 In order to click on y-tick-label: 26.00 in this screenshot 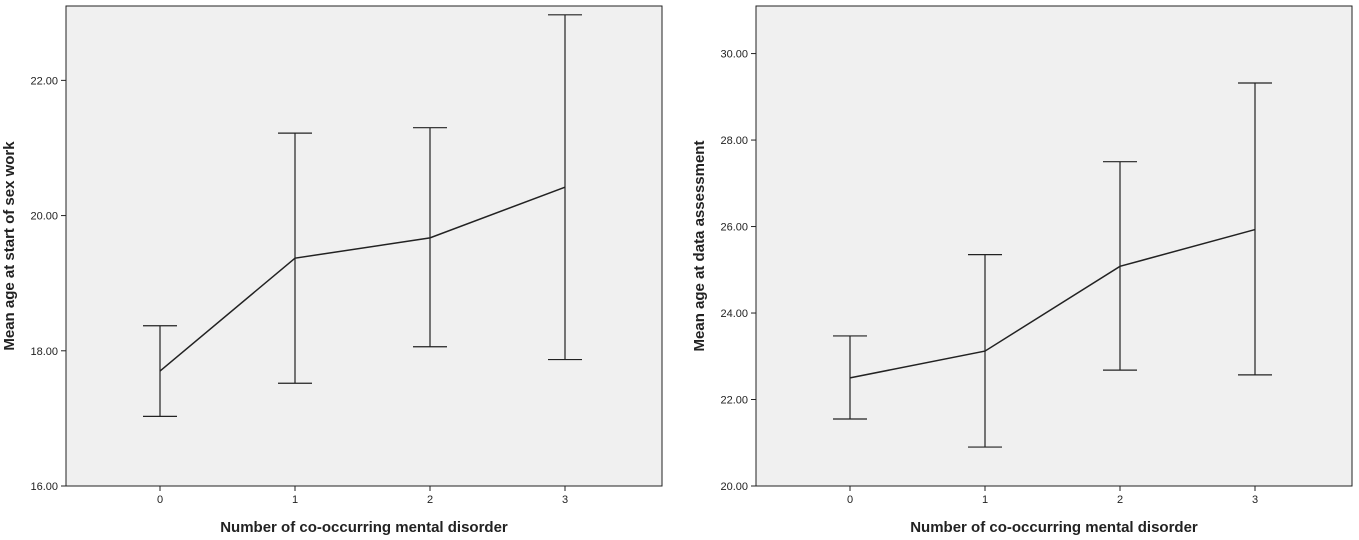, I will do `click(734, 228)`.